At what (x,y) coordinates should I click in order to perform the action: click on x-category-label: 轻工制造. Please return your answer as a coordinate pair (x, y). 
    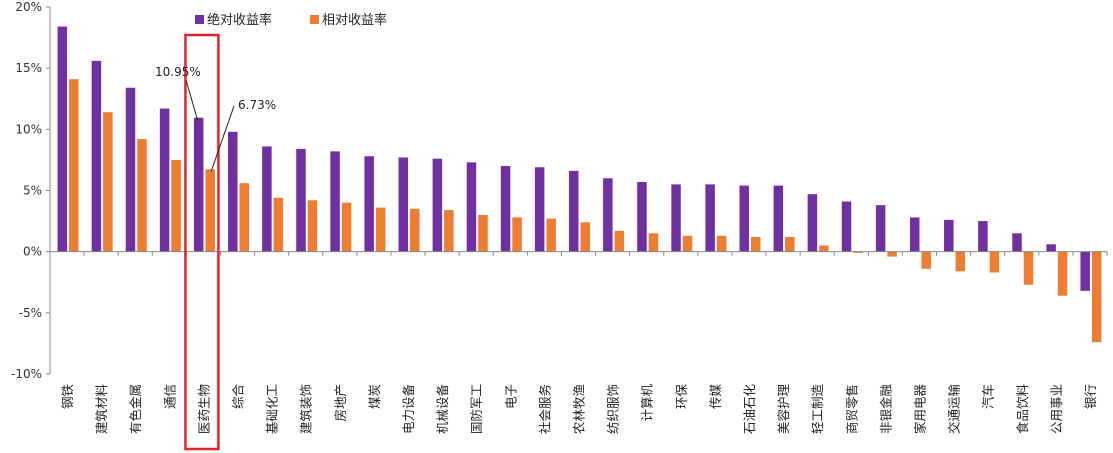
    Looking at the image, I should click on (817, 409).